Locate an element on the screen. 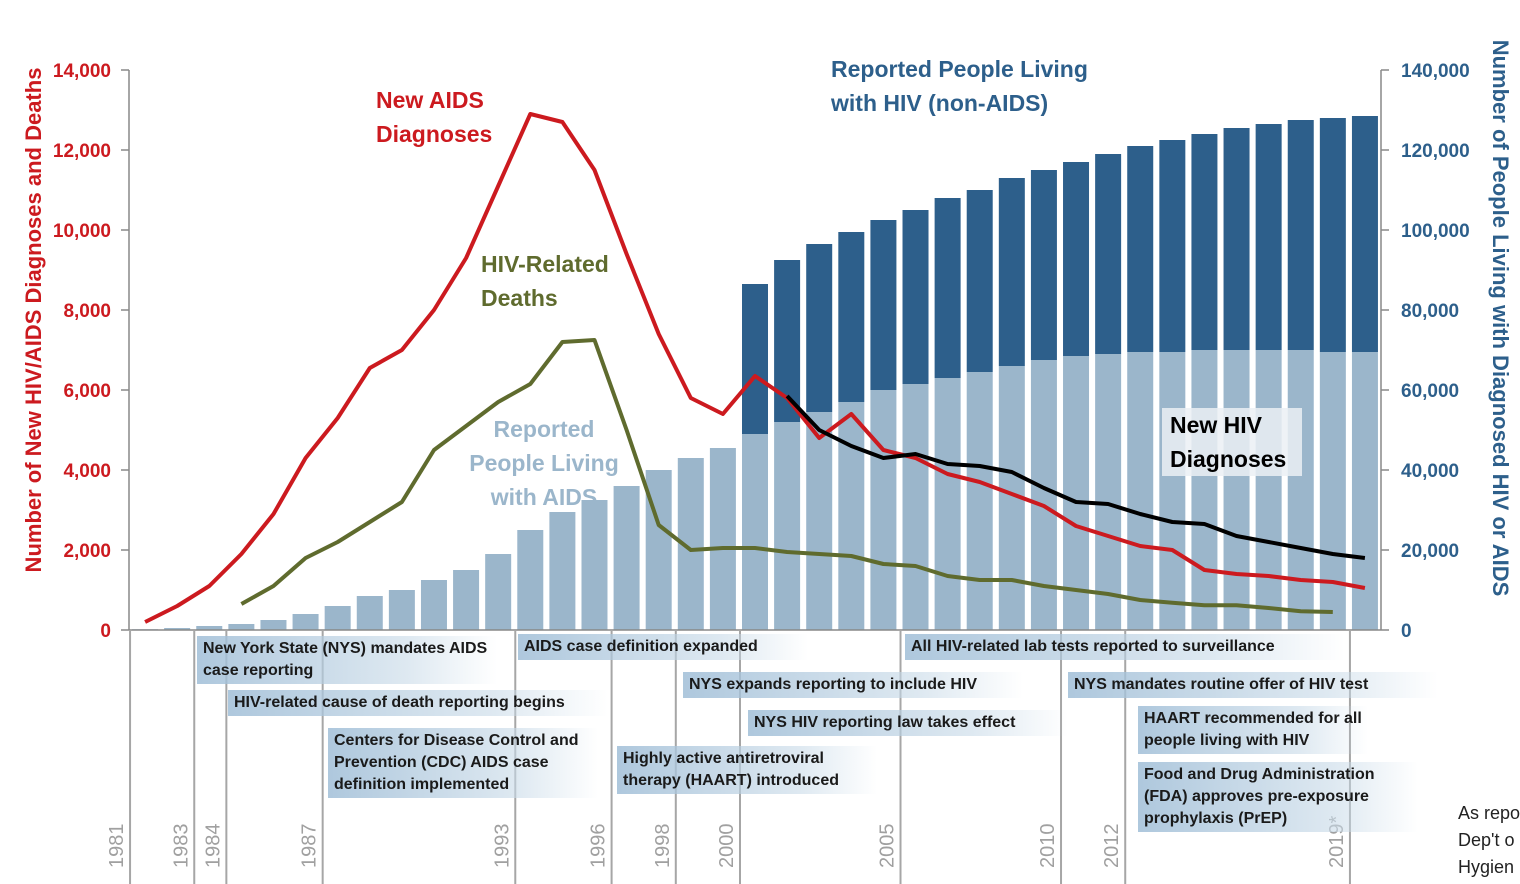 The image size is (1520, 884). x-tick-label: 1981 is located at coordinates (117, 846).